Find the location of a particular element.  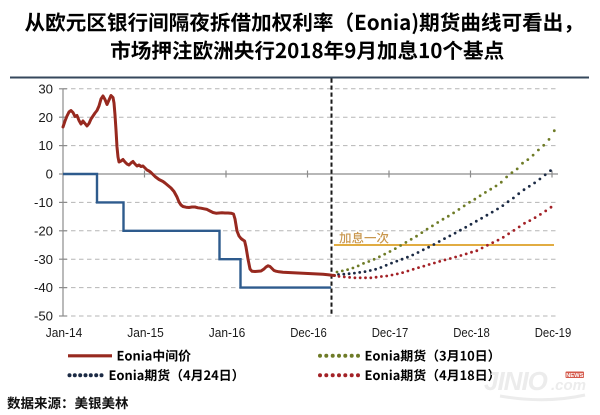

svg-text: NEWS is located at coordinates (575, 376).